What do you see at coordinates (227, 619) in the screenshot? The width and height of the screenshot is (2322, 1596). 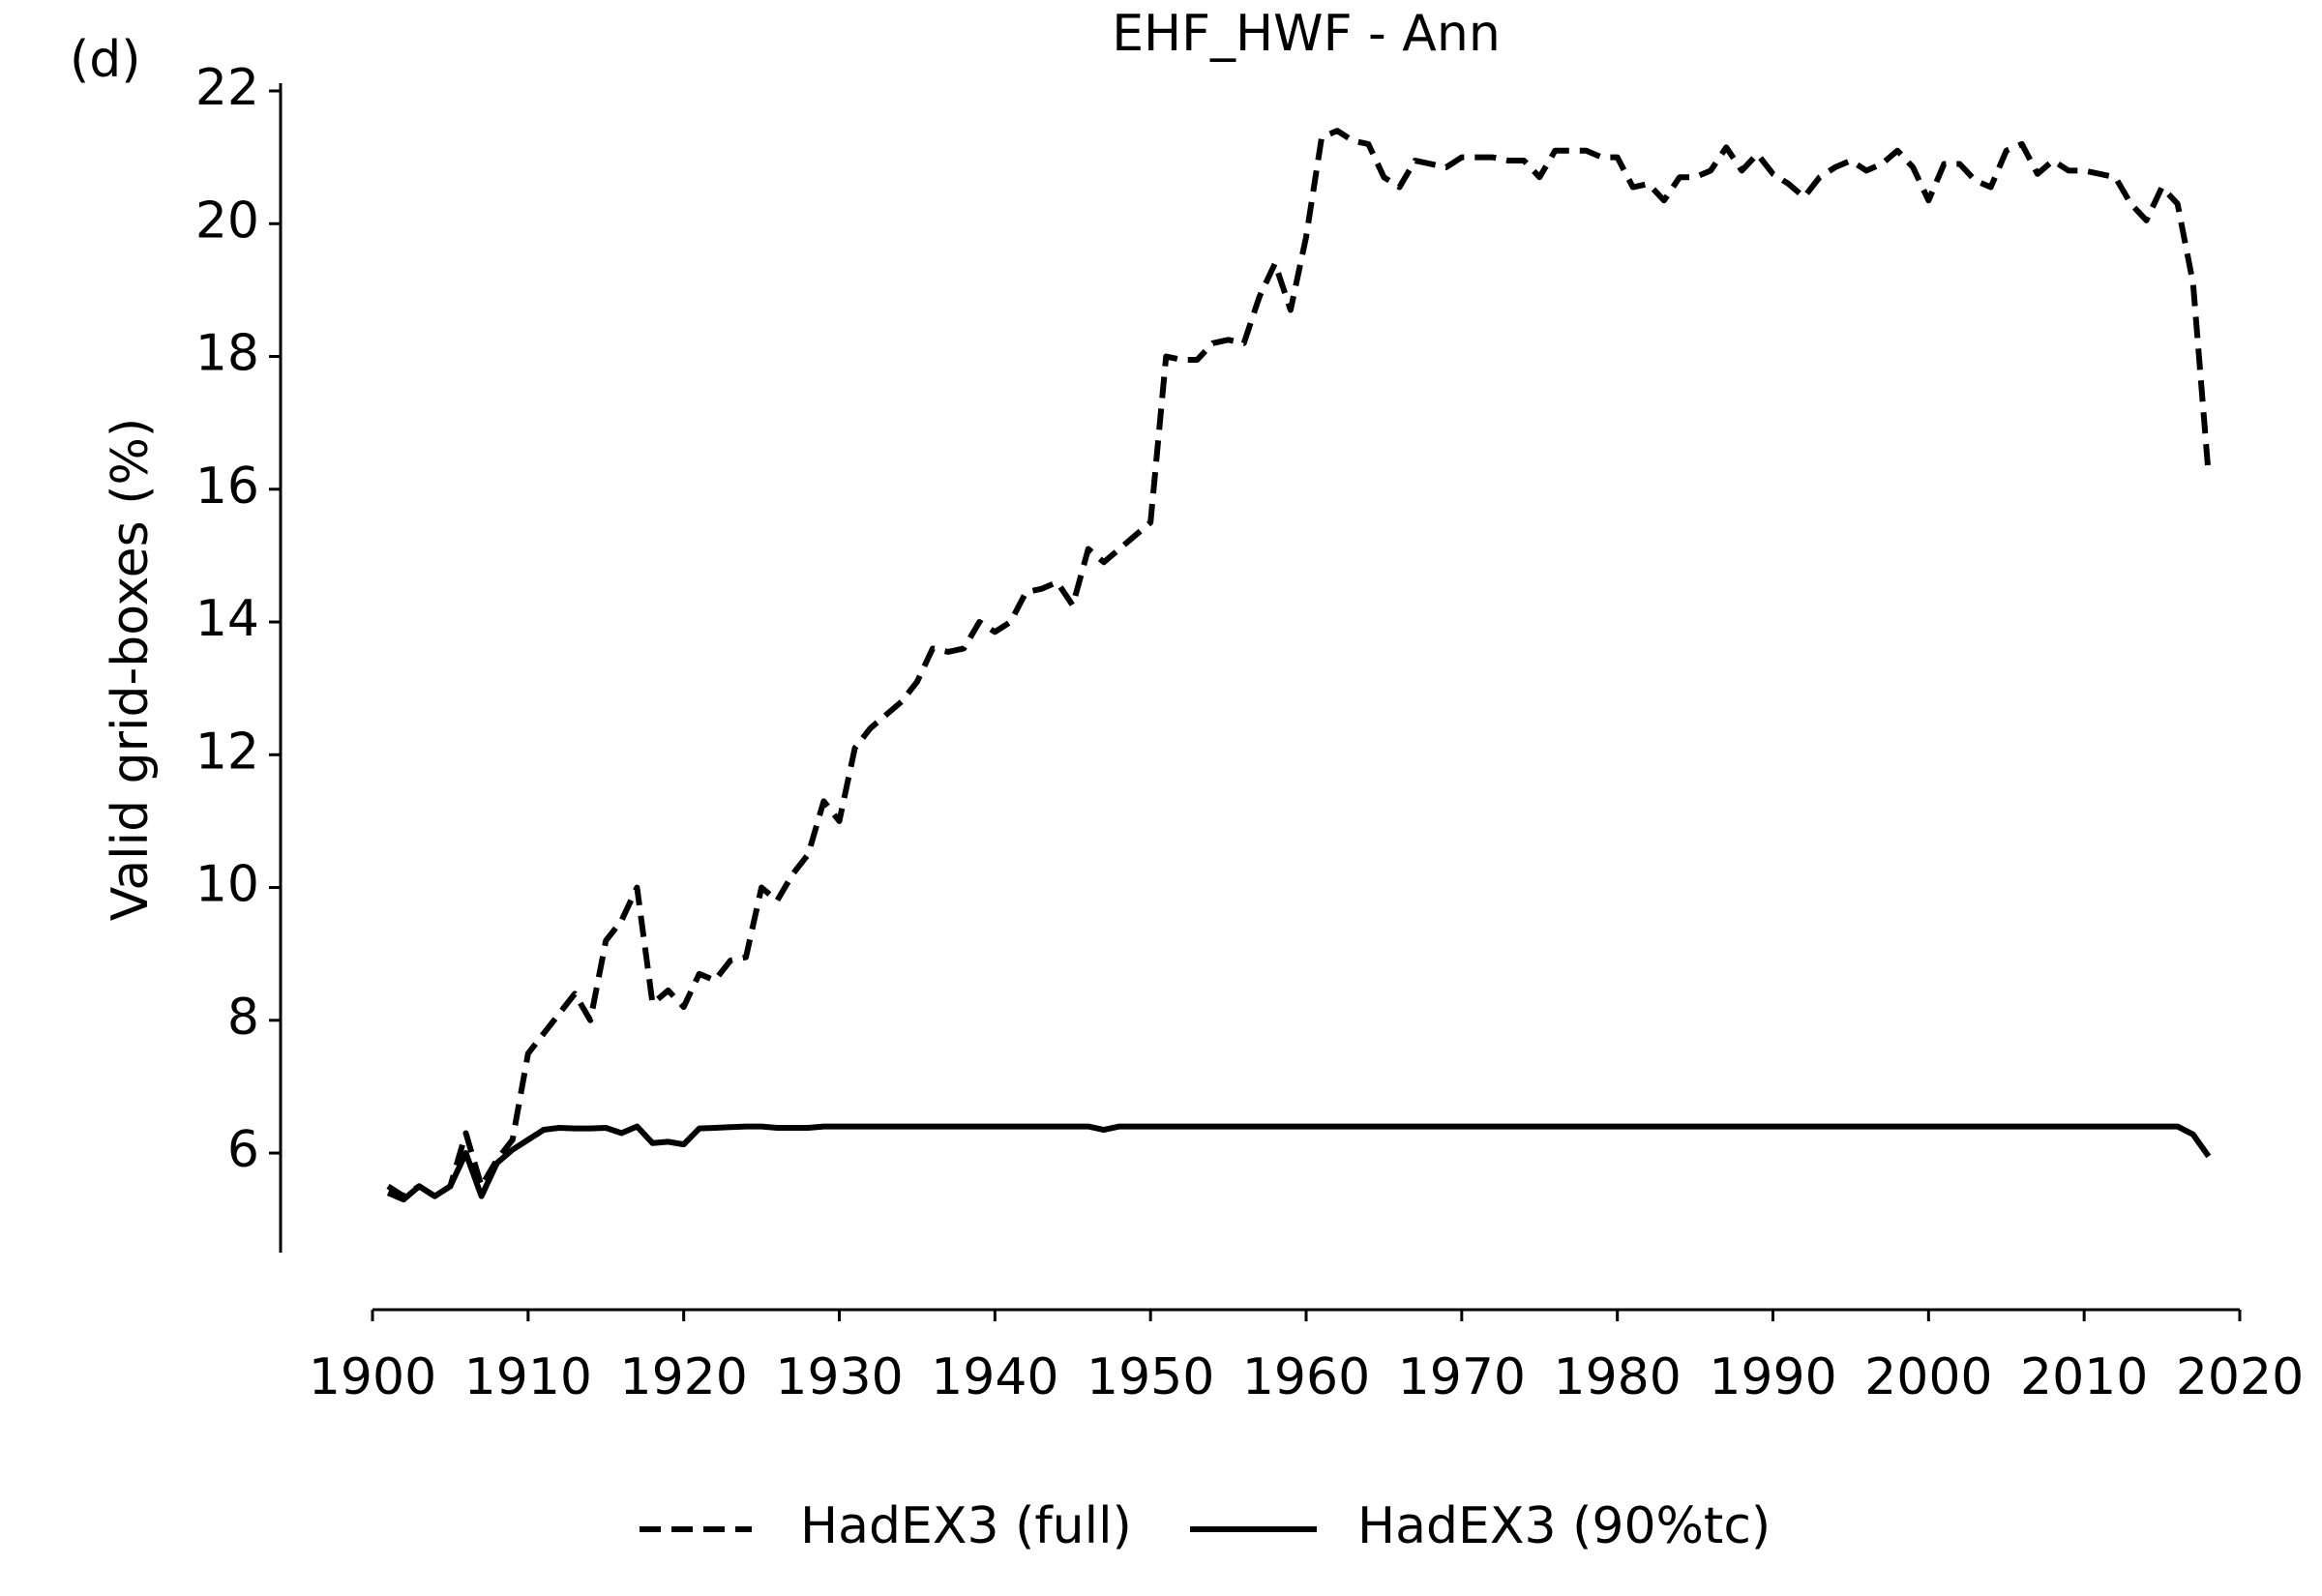 I see `y-tick-label: 14` at bounding box center [227, 619].